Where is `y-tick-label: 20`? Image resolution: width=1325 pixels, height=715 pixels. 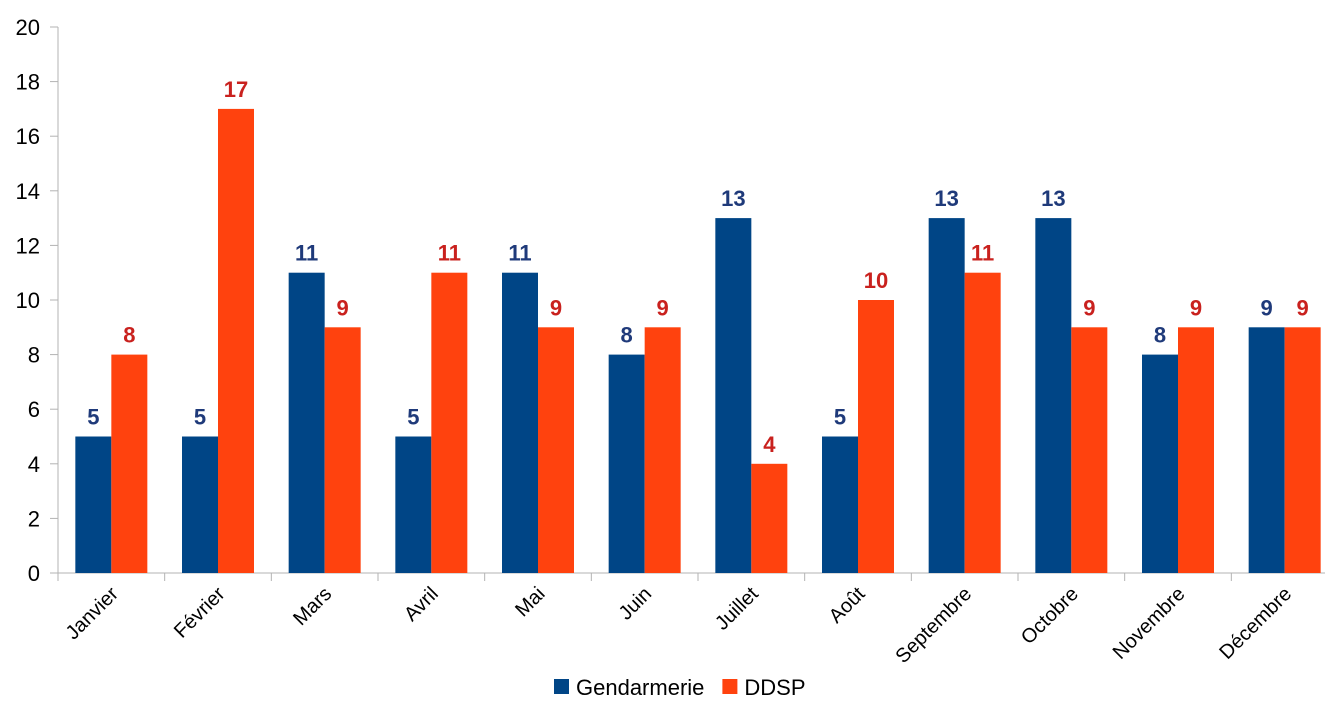 y-tick-label: 20 is located at coordinates (28, 27).